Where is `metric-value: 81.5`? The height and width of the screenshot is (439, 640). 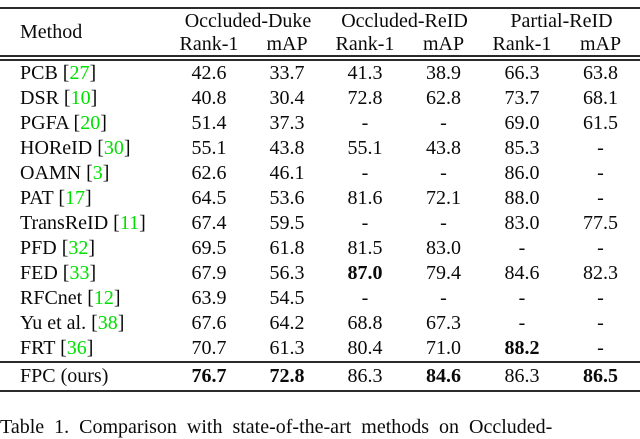 metric-value: 81.5 is located at coordinates (365, 248).